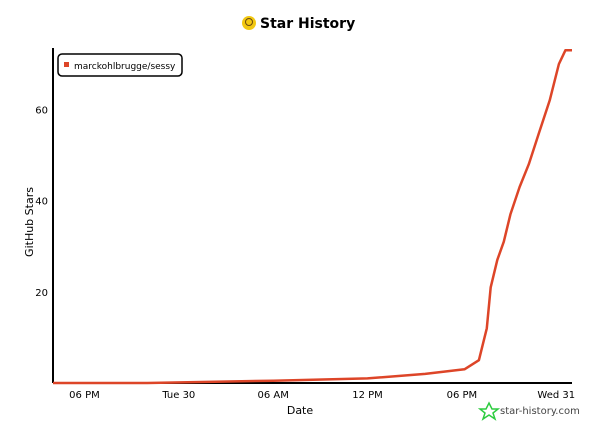  I want to click on legend-swatch, so click(66, 64).